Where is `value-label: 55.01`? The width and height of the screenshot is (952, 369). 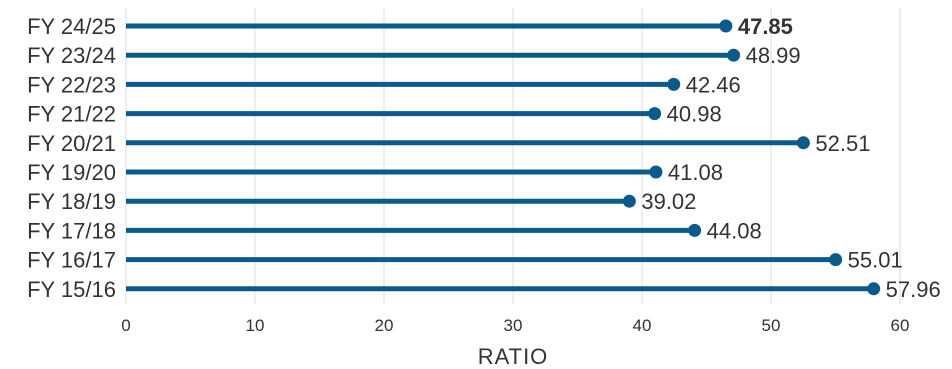 value-label: 55.01 is located at coordinates (875, 260).